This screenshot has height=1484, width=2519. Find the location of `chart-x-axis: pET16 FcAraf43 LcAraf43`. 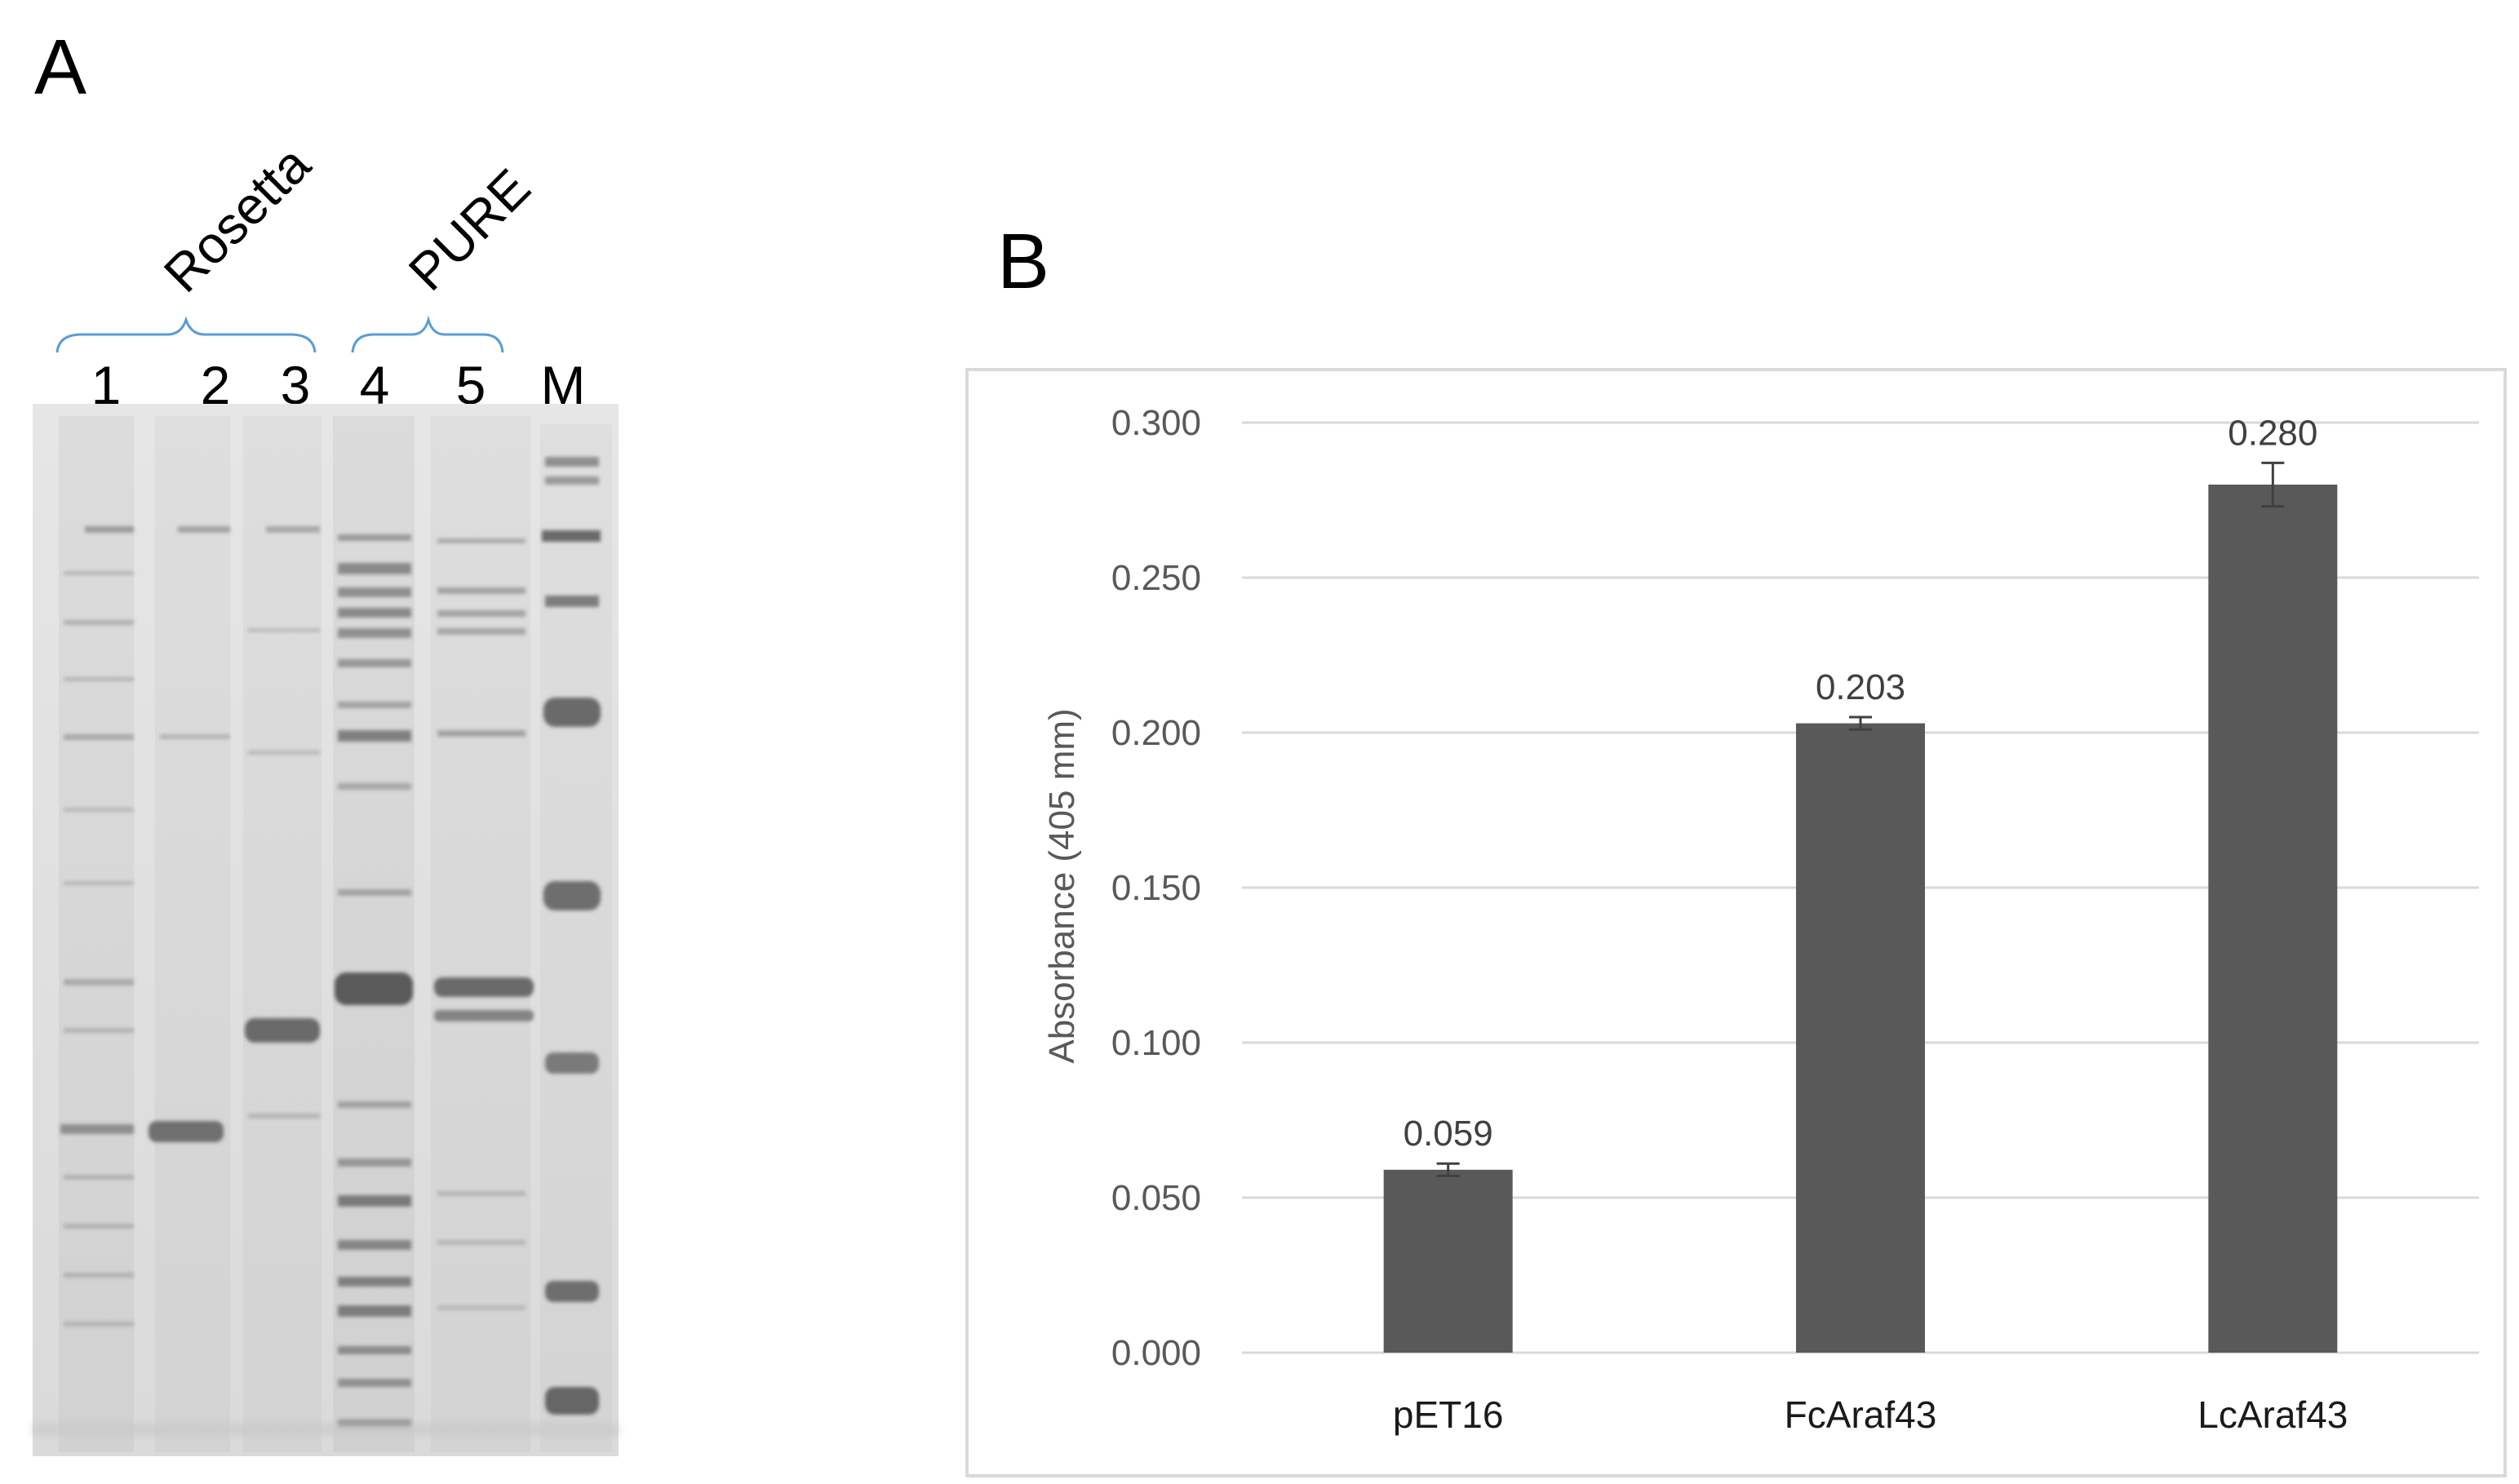

chart-x-axis: pET16 FcAraf43 LcAraf43 is located at coordinates (1870, 1414).